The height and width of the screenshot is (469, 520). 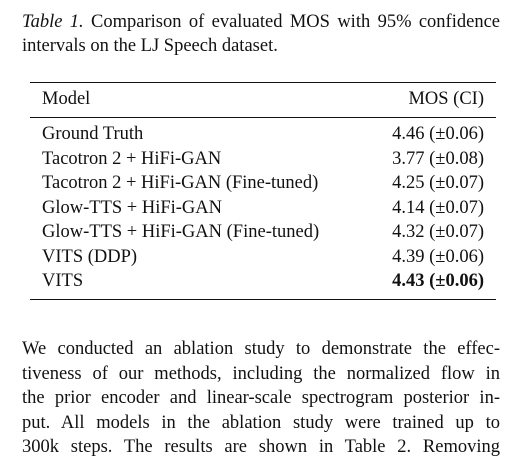 What do you see at coordinates (431, 100) in the screenshot?
I see `header-mos: MOS (CI)` at bounding box center [431, 100].